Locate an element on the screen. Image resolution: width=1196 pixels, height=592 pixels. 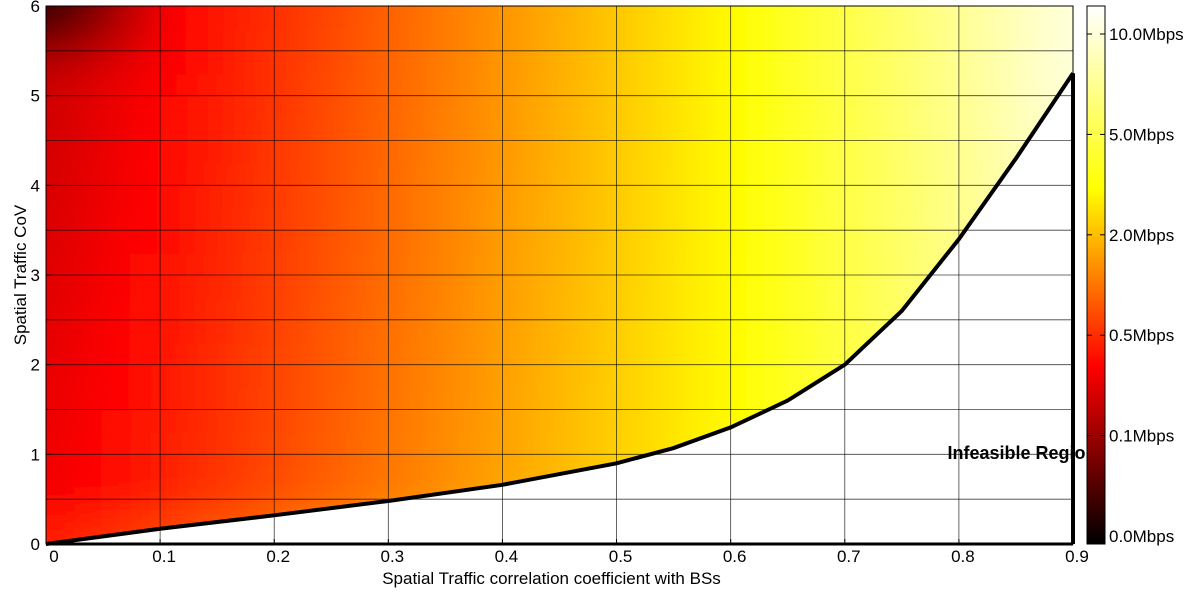
y-axis-label: Spatial Traffic CoV is located at coordinates (20, 274).